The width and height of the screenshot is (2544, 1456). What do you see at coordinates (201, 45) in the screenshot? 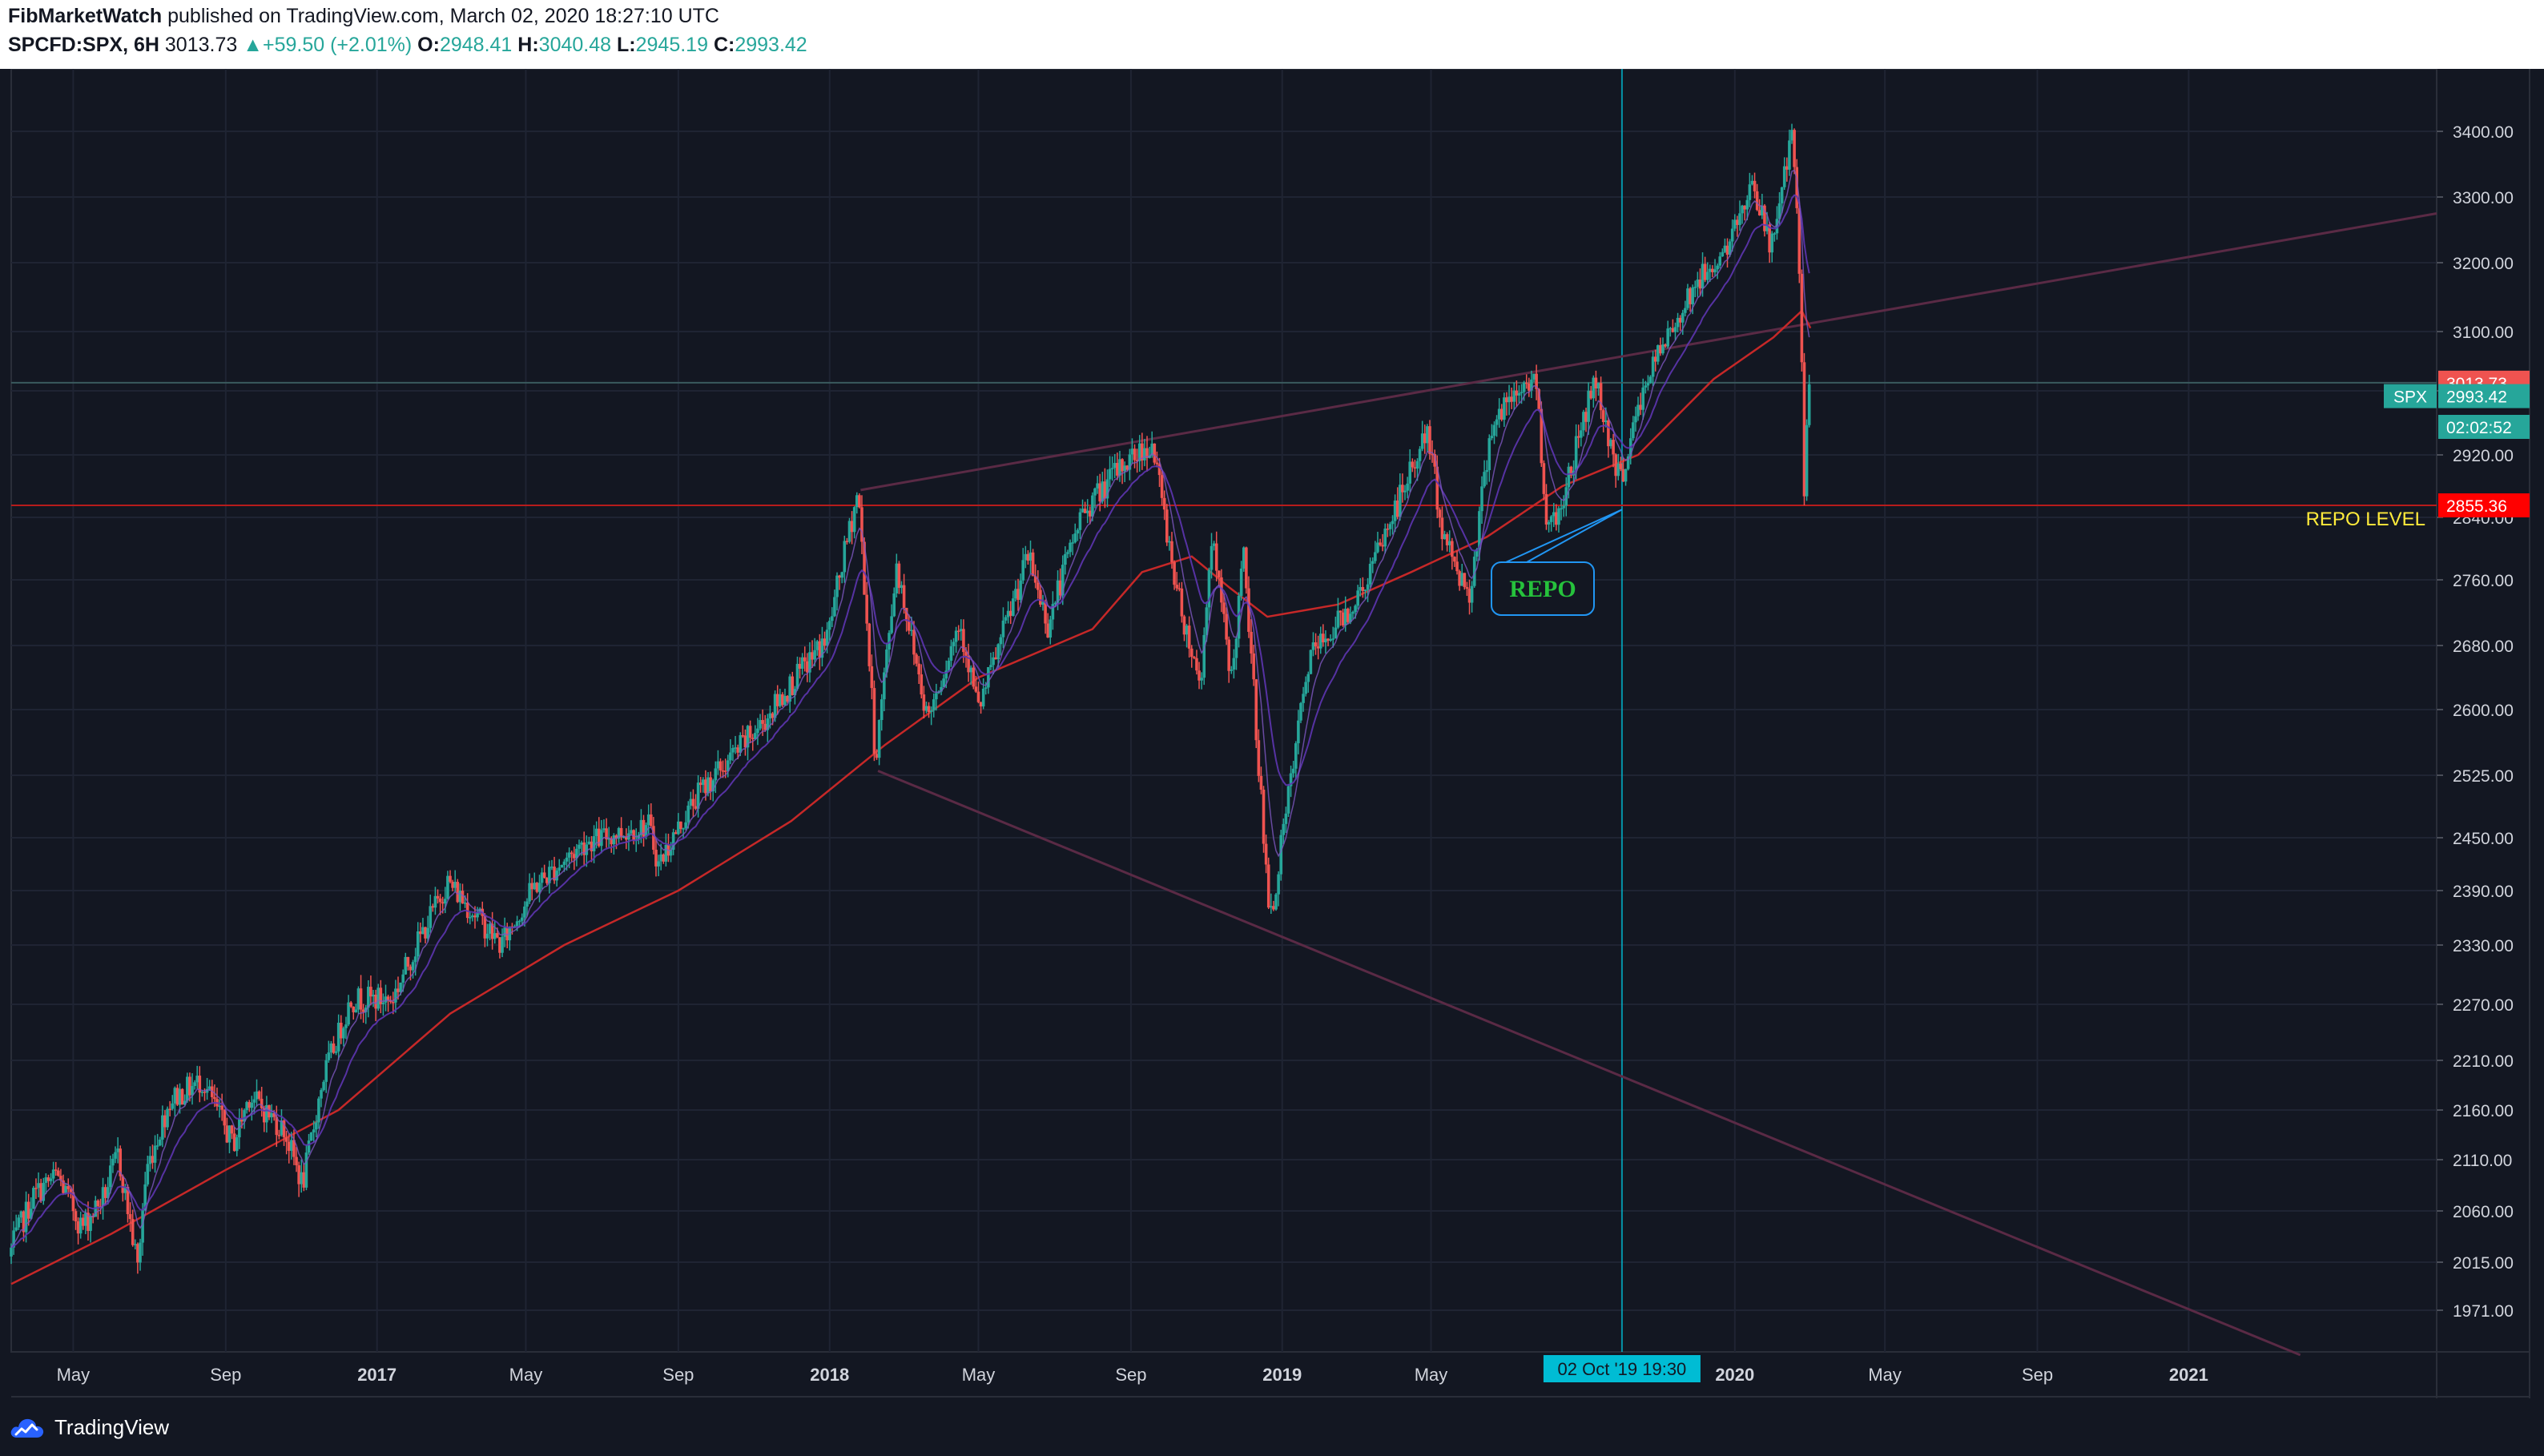
I see `last-price: 3013.73` at bounding box center [201, 45].